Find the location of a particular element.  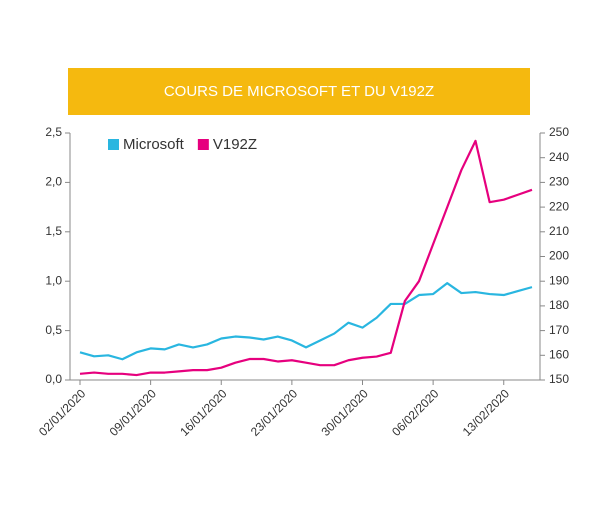

y2-tick-label: 160 is located at coordinates (559, 354).